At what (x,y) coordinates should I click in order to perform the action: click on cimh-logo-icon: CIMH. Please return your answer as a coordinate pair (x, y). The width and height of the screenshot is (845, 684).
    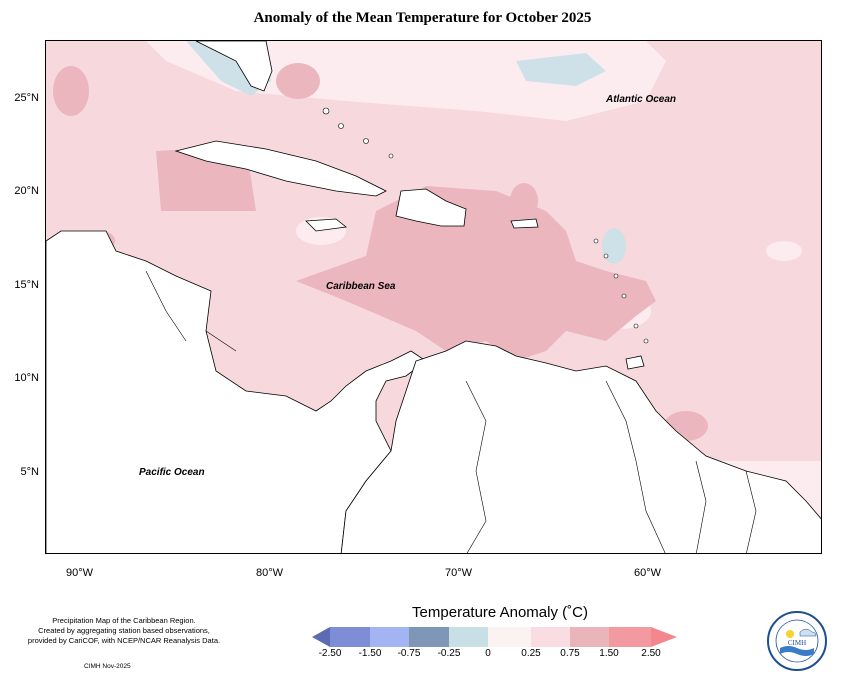
    Looking at the image, I should click on (797, 641).